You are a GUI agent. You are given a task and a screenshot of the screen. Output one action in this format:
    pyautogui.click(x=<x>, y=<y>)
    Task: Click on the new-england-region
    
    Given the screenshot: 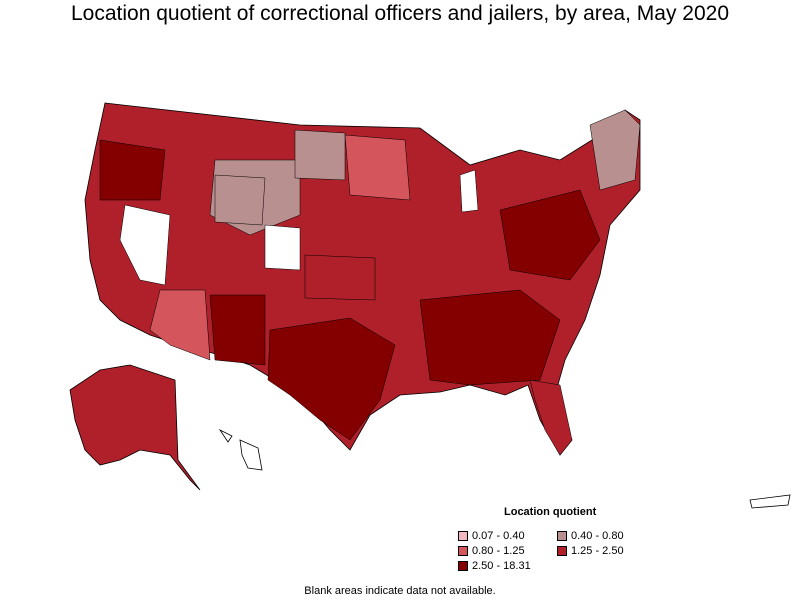 What is the action you would take?
    pyautogui.click(x=615, y=150)
    